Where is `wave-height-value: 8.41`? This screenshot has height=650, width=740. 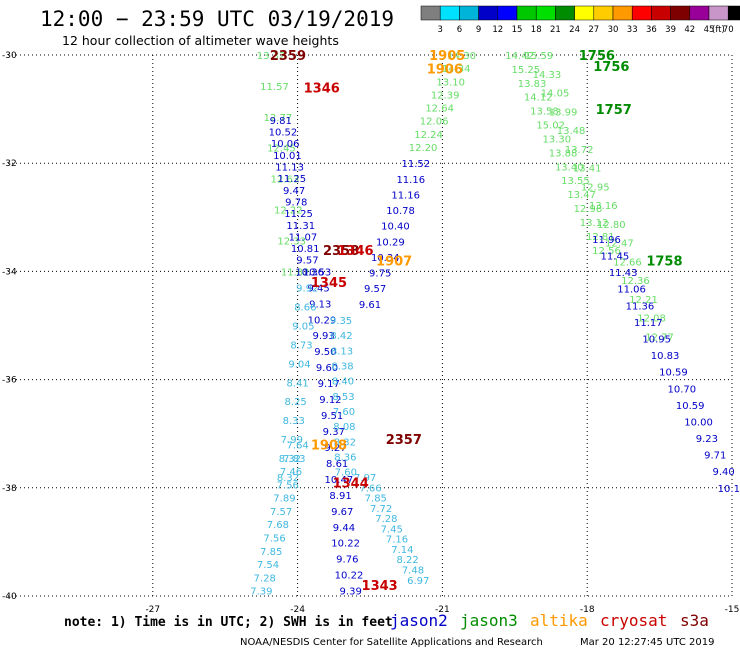
wave-height-value: 8.41 is located at coordinates (297, 383).